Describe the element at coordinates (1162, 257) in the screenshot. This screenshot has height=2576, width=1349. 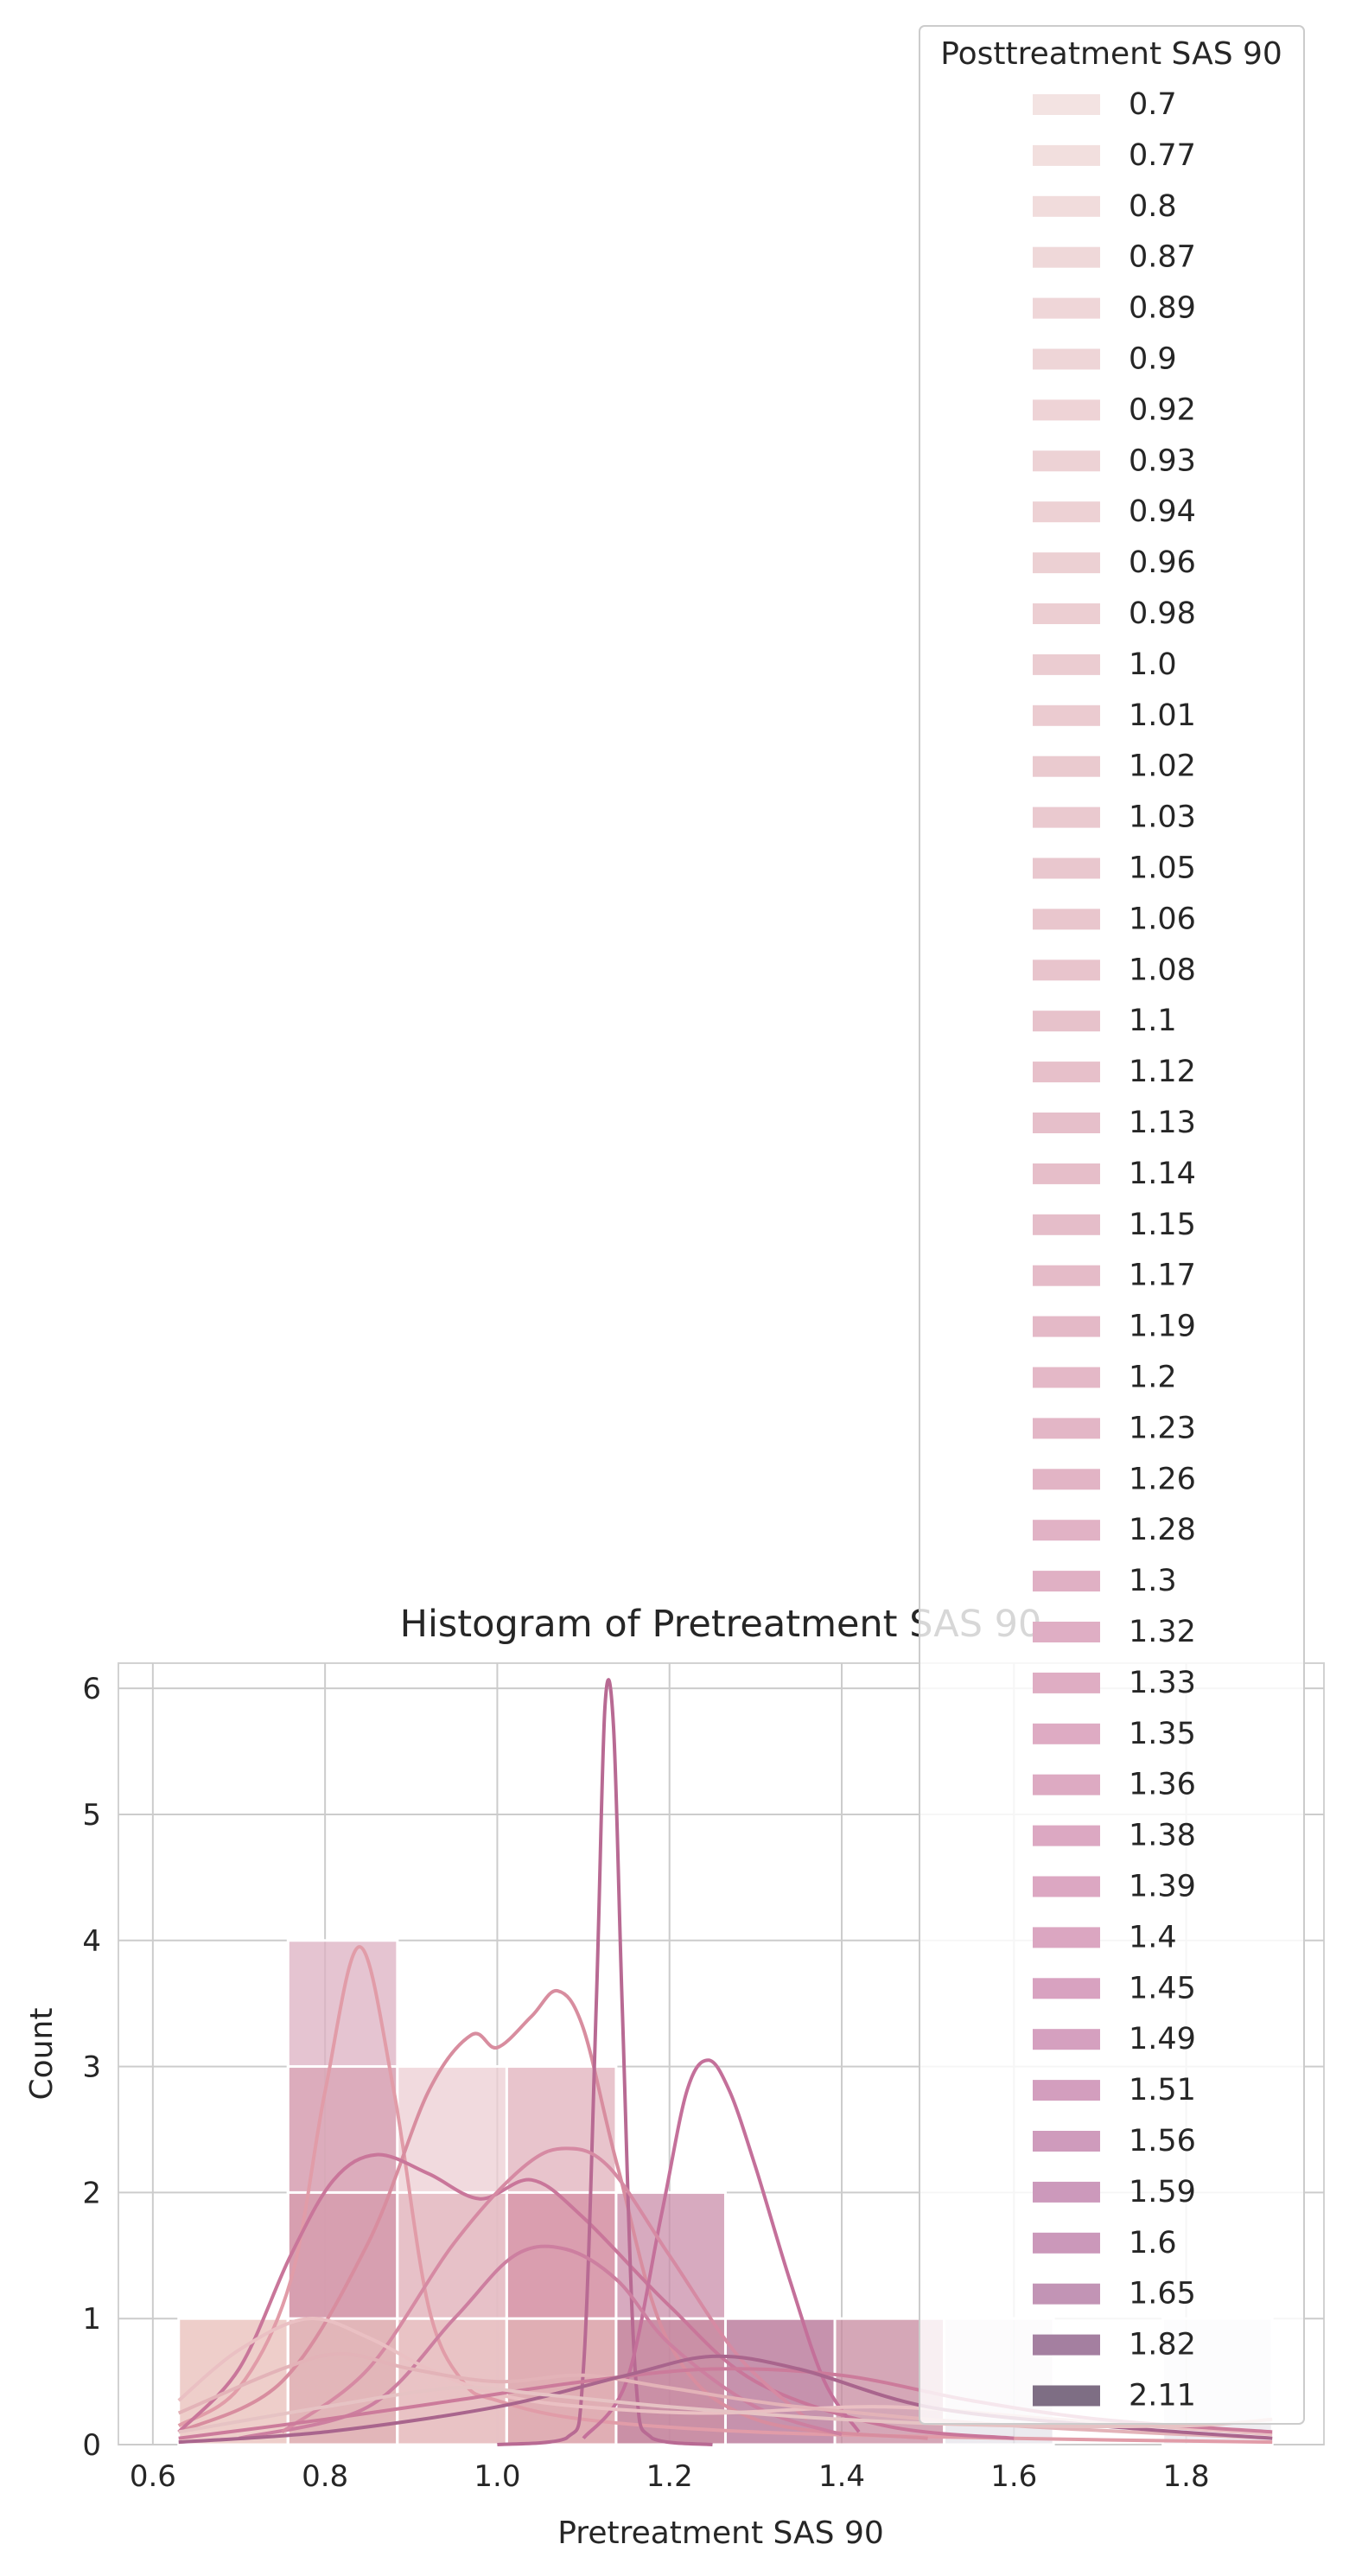
I see `legend-entry-label: 0.87` at that location.